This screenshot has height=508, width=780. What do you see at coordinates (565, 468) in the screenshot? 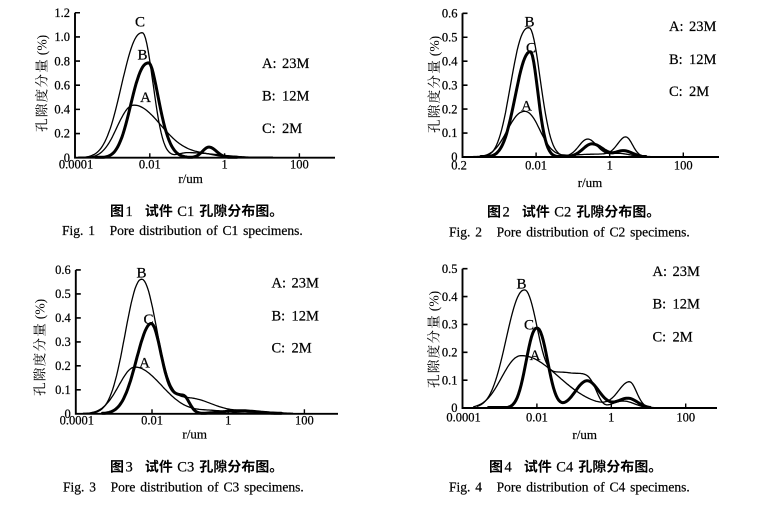
I see `svg-text: C4` at bounding box center [565, 468].